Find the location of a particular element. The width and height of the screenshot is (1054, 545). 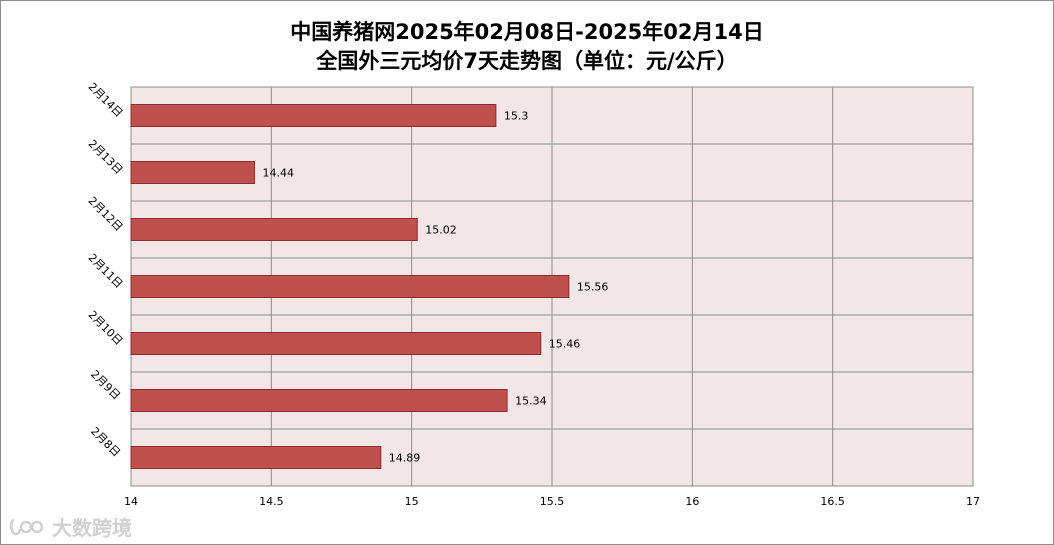

data-label-3: 15.56 is located at coordinates (593, 287).